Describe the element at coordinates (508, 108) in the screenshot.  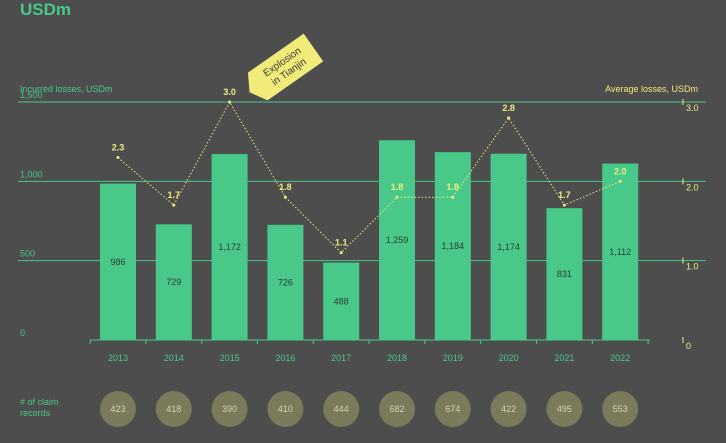
I see `line-value-label: 2.8` at that location.